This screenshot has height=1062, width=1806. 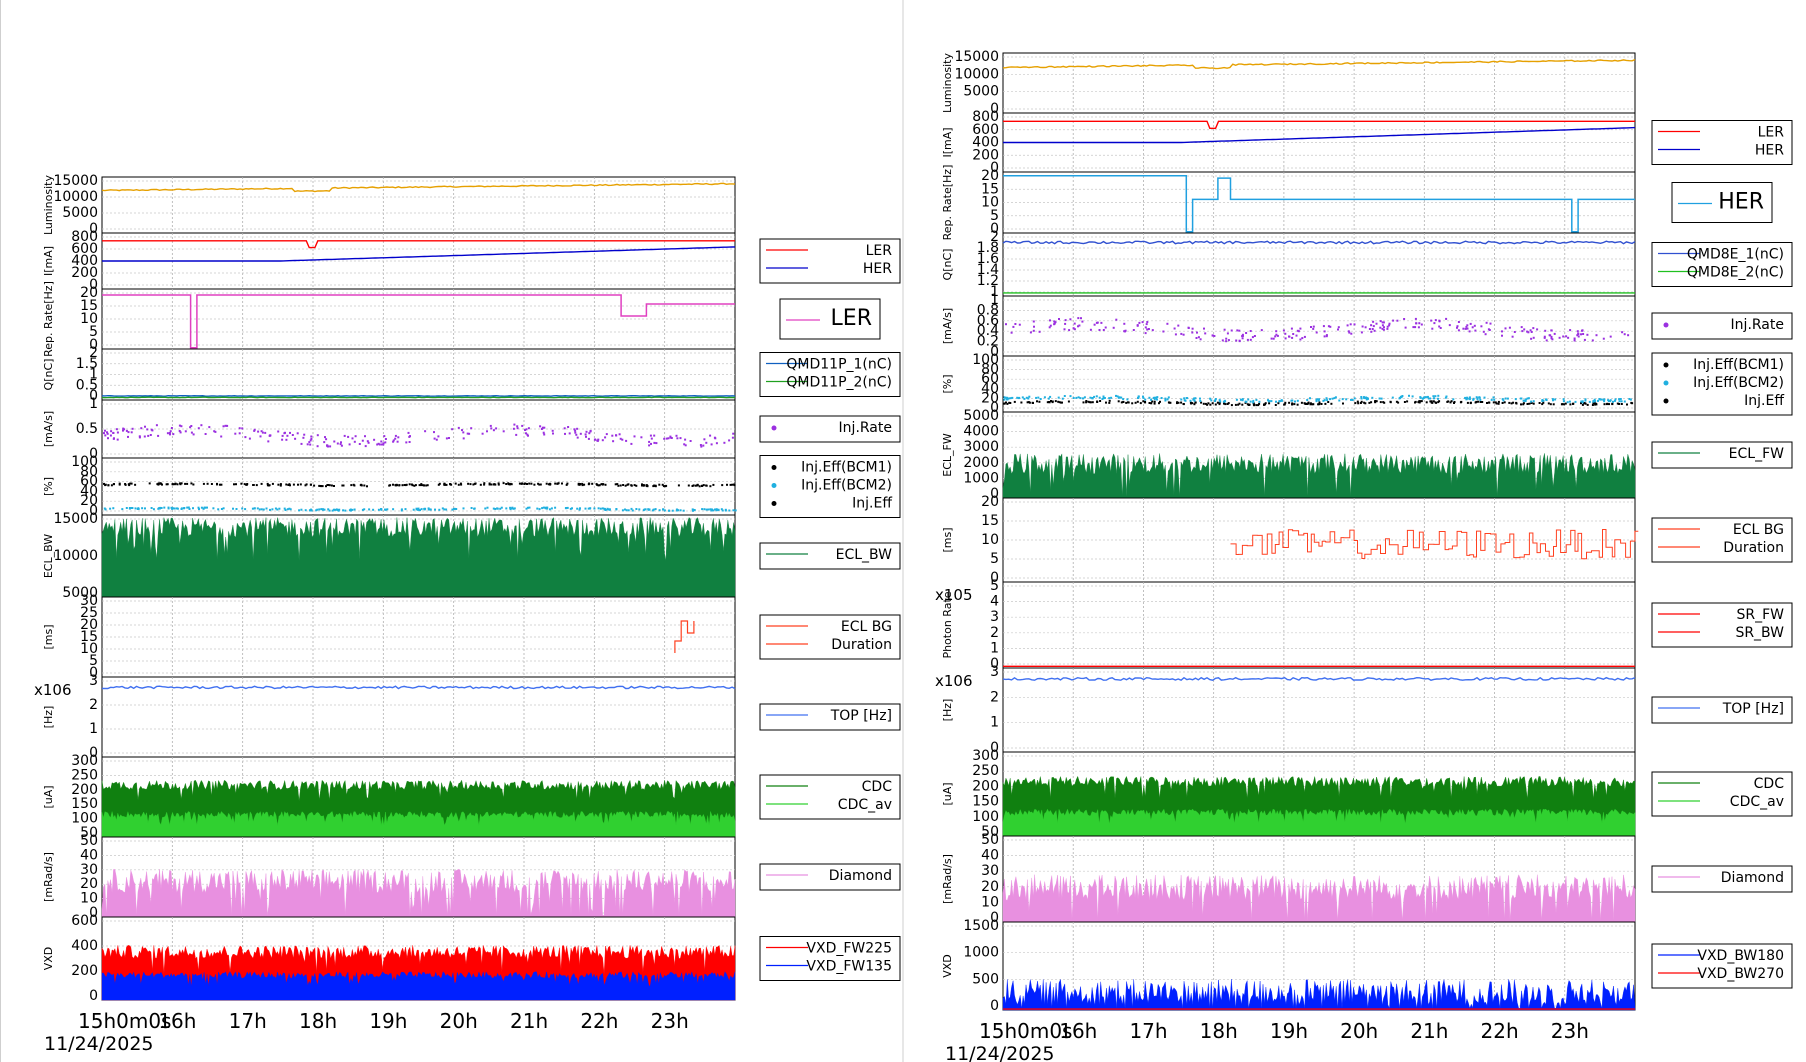 What do you see at coordinates (994, 697) in the screenshot?
I see `right-strip-9-tick-label: 2` at bounding box center [994, 697].